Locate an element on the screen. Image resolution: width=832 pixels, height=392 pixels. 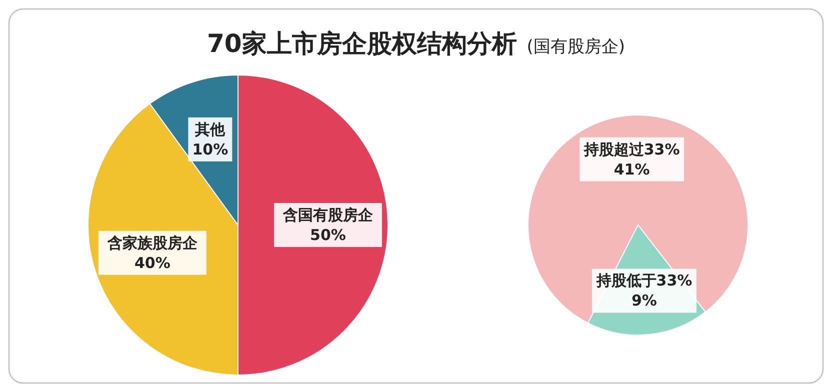
data-label: 41% is located at coordinates (632, 169).